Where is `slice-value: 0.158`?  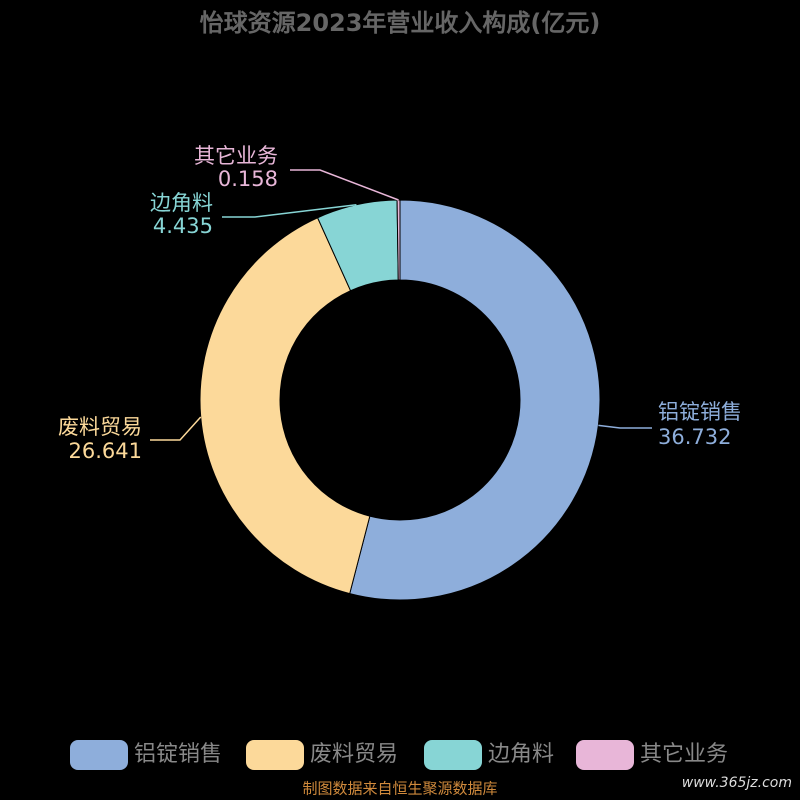 slice-value: 0.158 is located at coordinates (248, 179).